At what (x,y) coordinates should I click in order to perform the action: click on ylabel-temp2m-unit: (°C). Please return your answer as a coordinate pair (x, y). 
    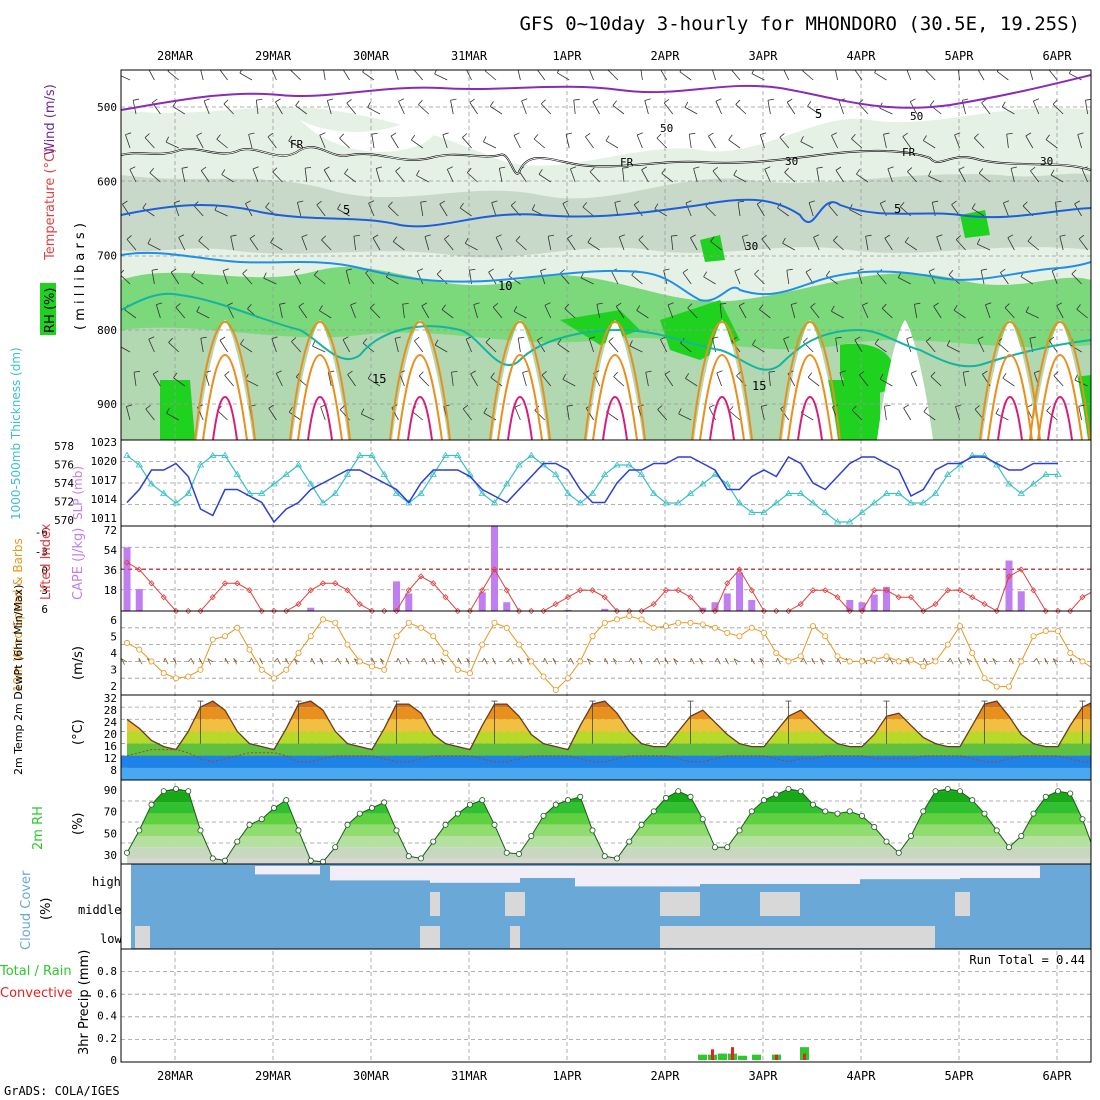
    Looking at the image, I should click on (78, 732).